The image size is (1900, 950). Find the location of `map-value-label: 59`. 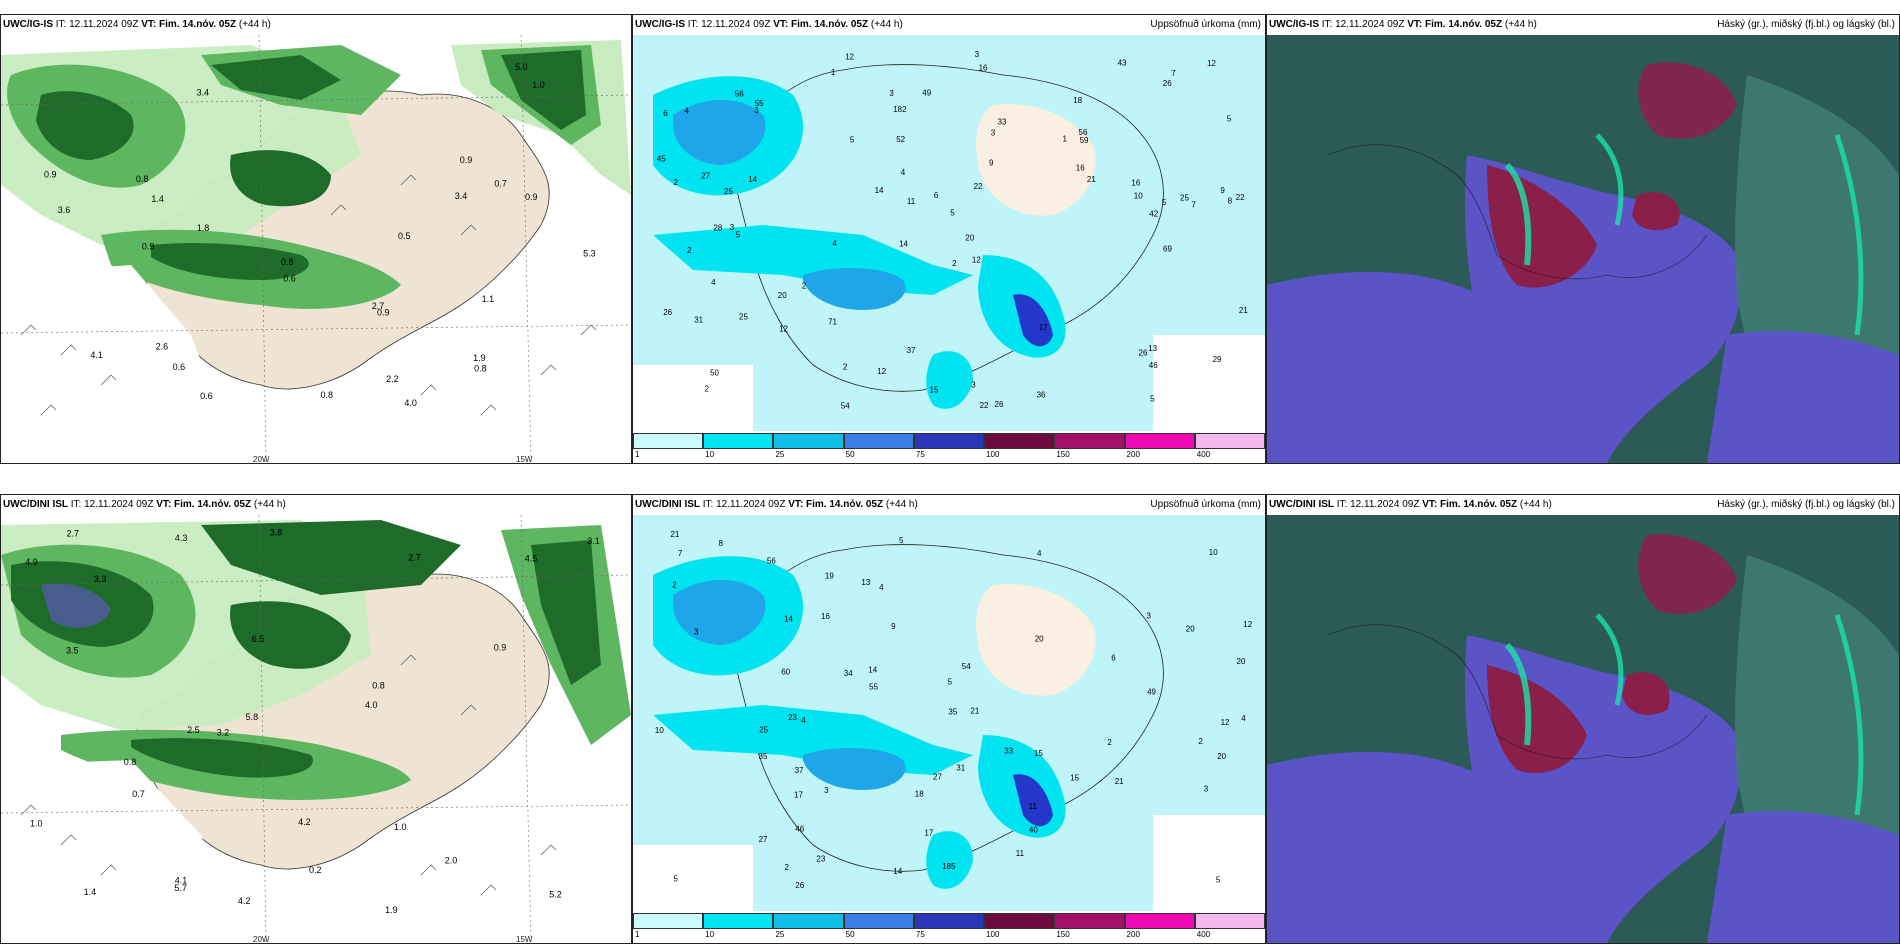

map-value-label: 59 is located at coordinates (1084, 140).